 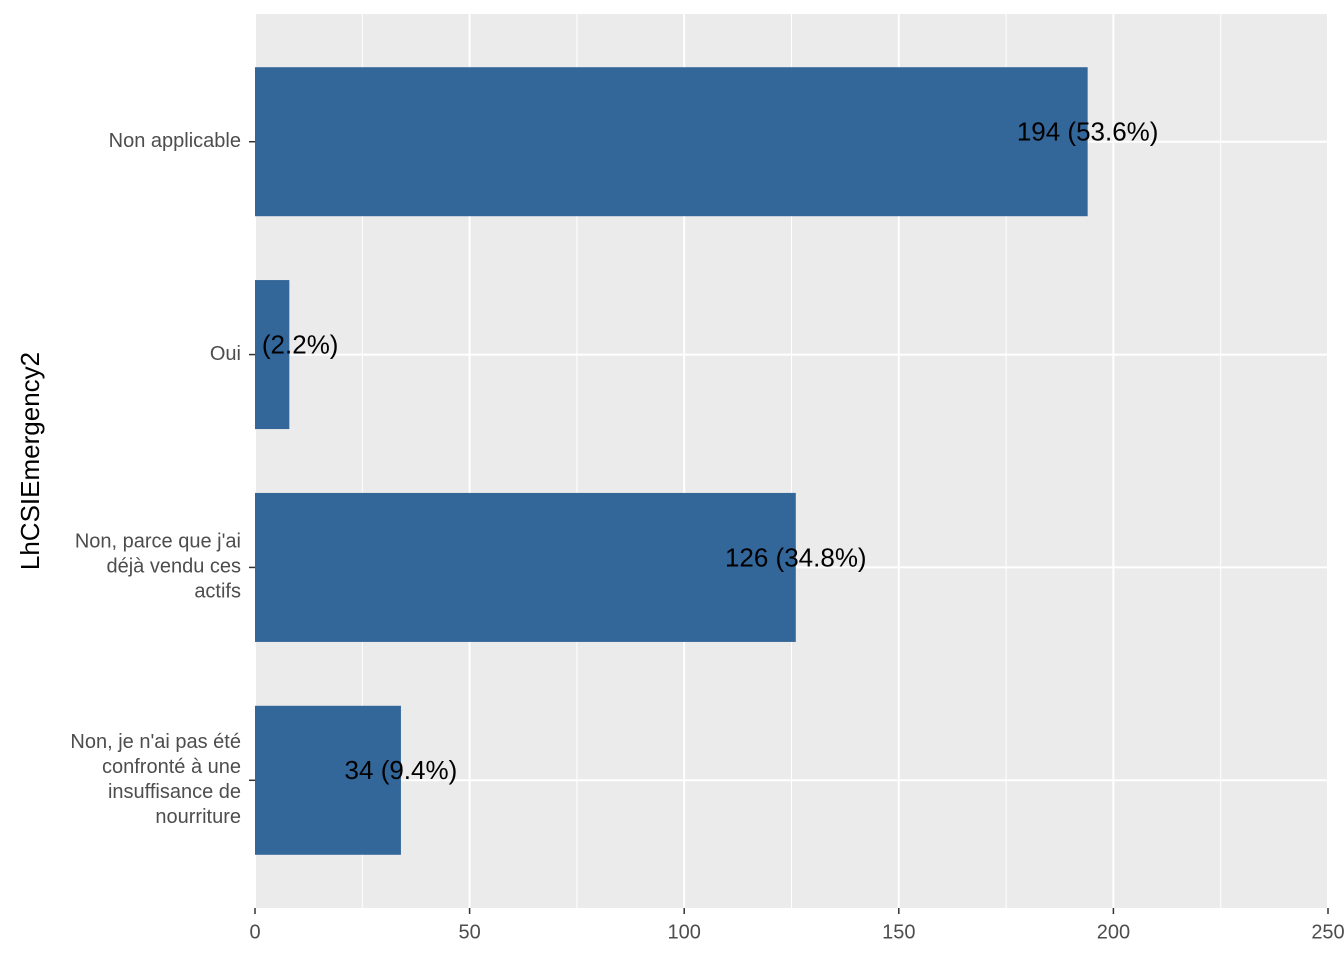 I want to click on y-tick-label: Non applicable, so click(x=175, y=141).